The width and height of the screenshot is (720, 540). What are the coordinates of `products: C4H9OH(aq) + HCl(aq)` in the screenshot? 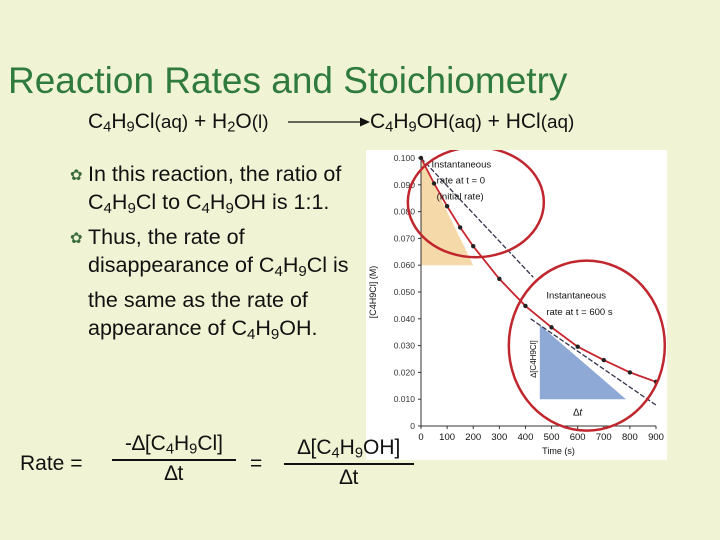 It's located at (472, 123).